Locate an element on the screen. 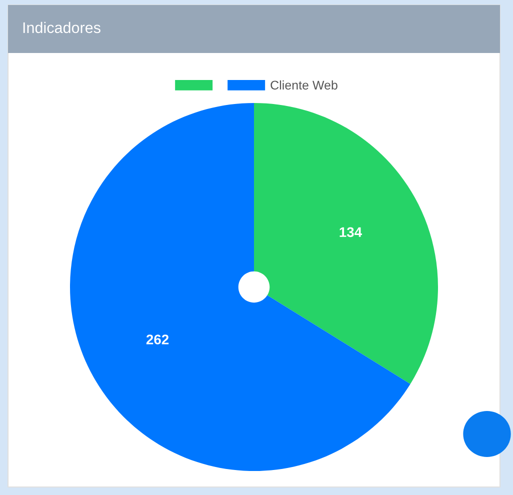 Image resolution: width=513 pixels, height=495 pixels. chart-title: Indicadores is located at coordinates (61, 28).